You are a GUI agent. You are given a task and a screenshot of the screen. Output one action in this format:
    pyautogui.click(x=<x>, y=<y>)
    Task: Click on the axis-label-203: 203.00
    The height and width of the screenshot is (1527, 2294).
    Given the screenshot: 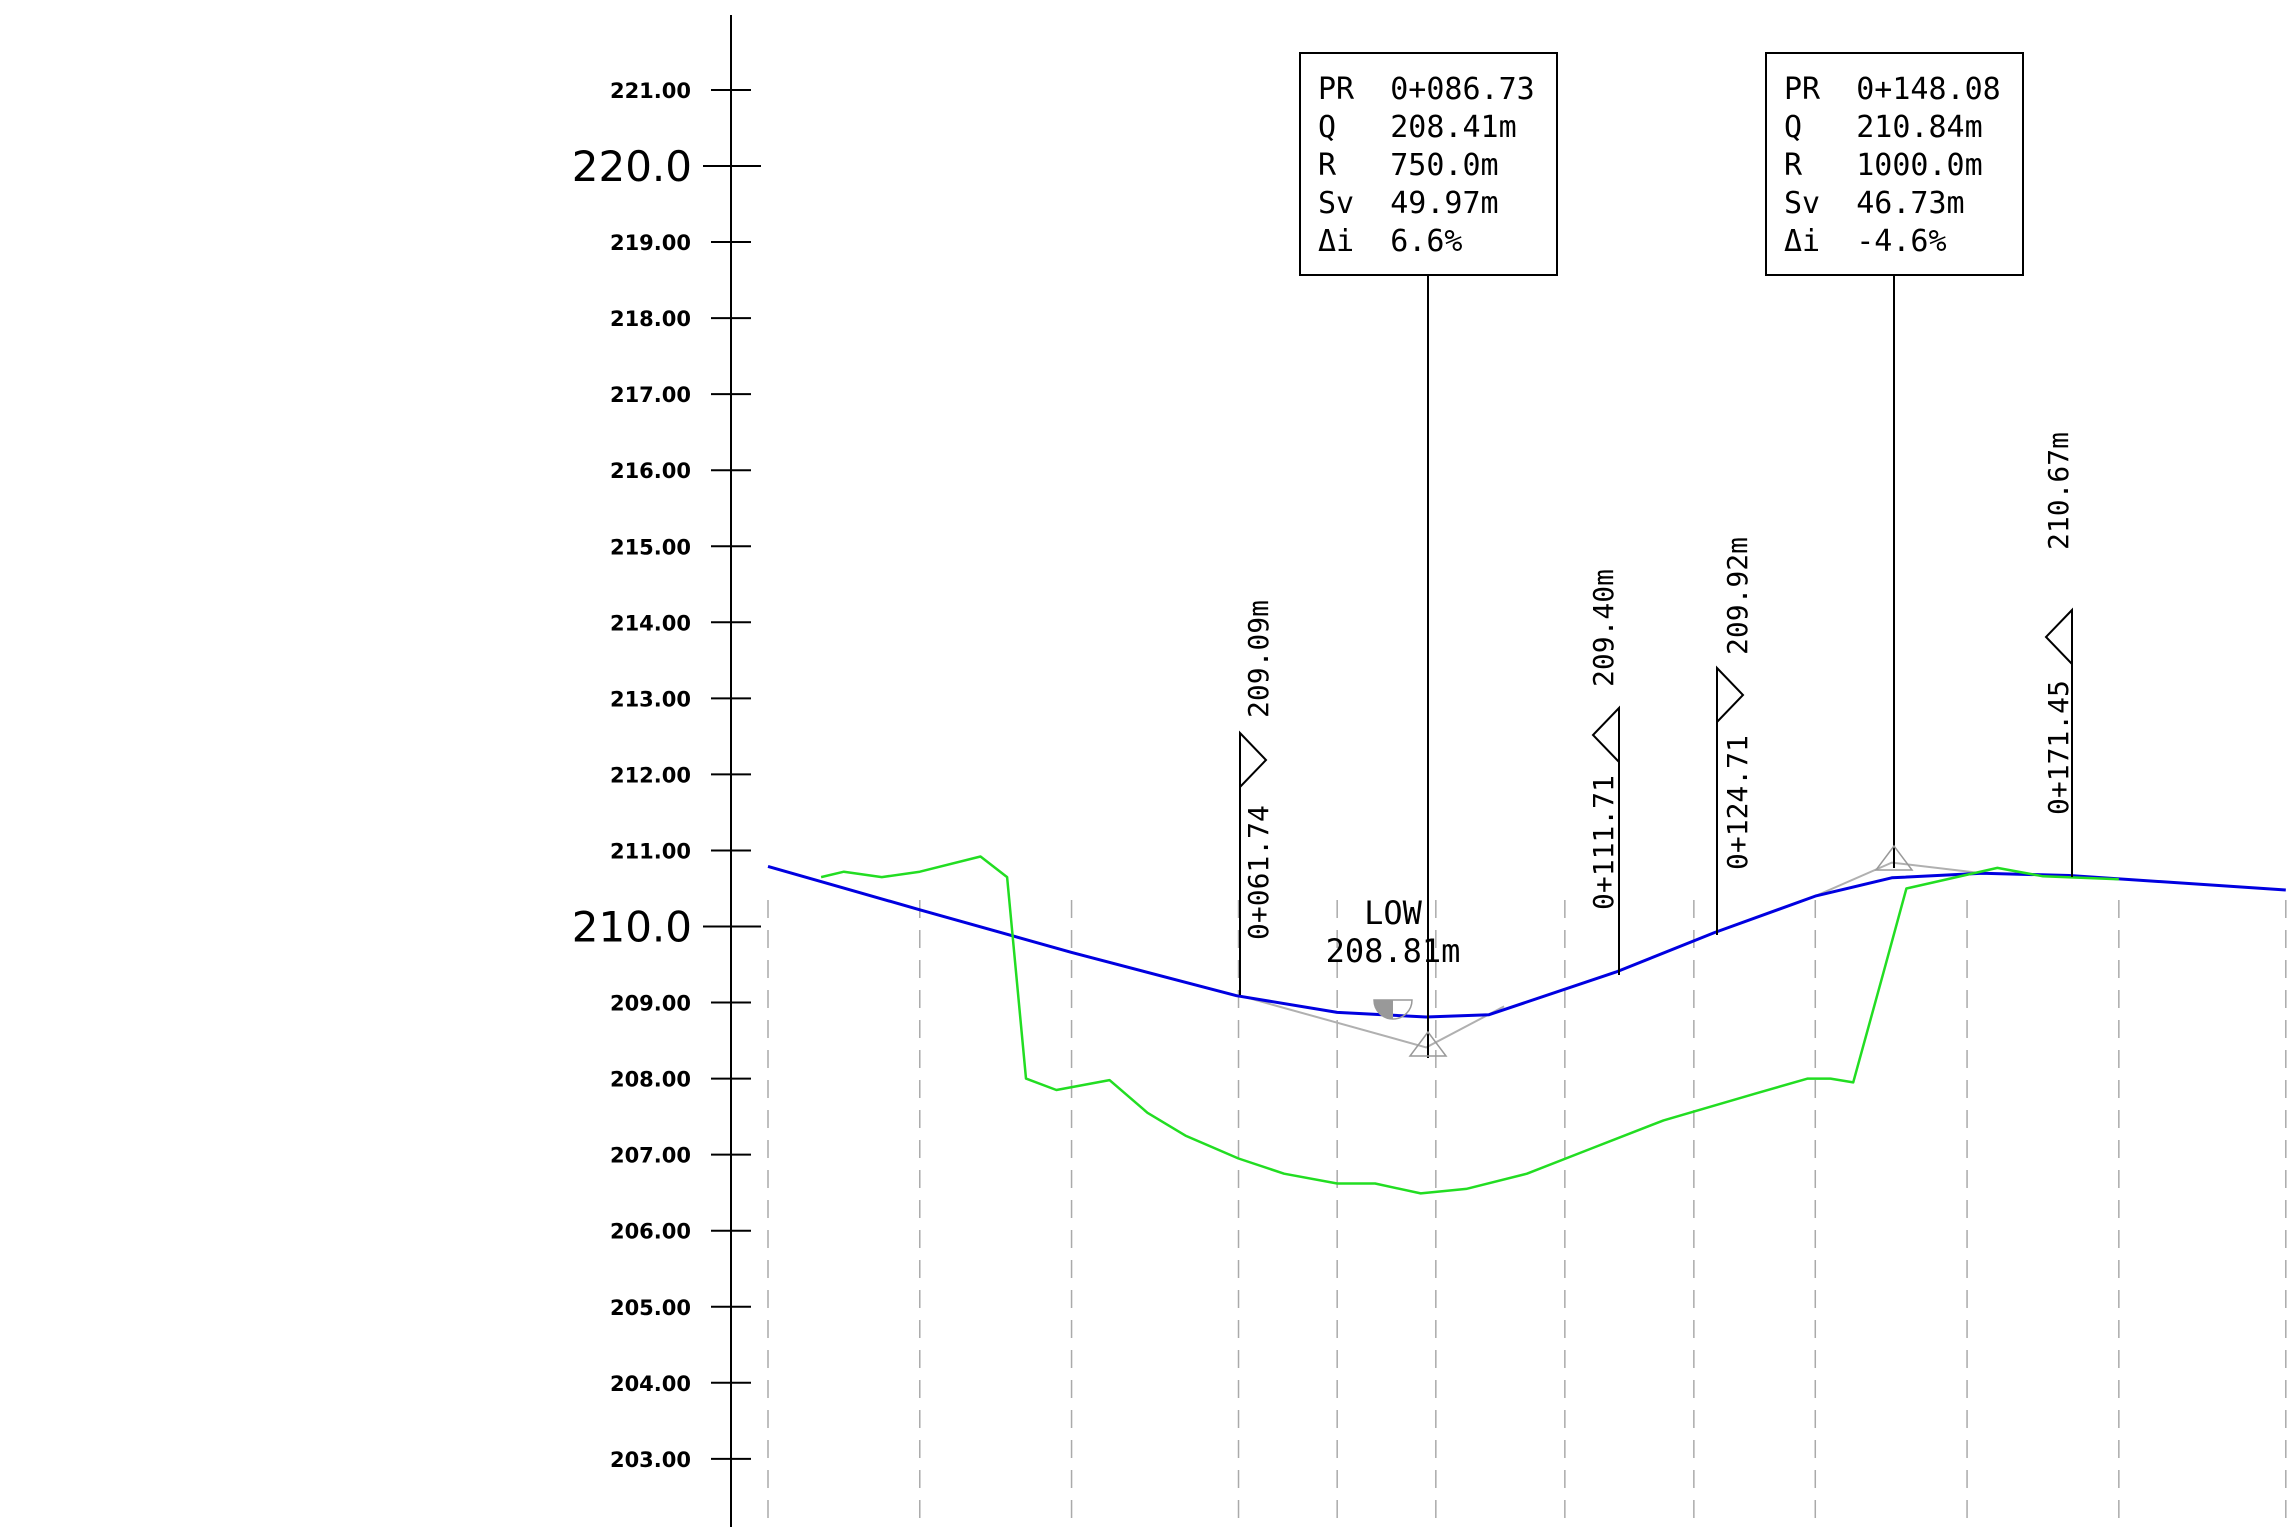 What is the action you would take?
    pyautogui.click(x=650, y=1460)
    